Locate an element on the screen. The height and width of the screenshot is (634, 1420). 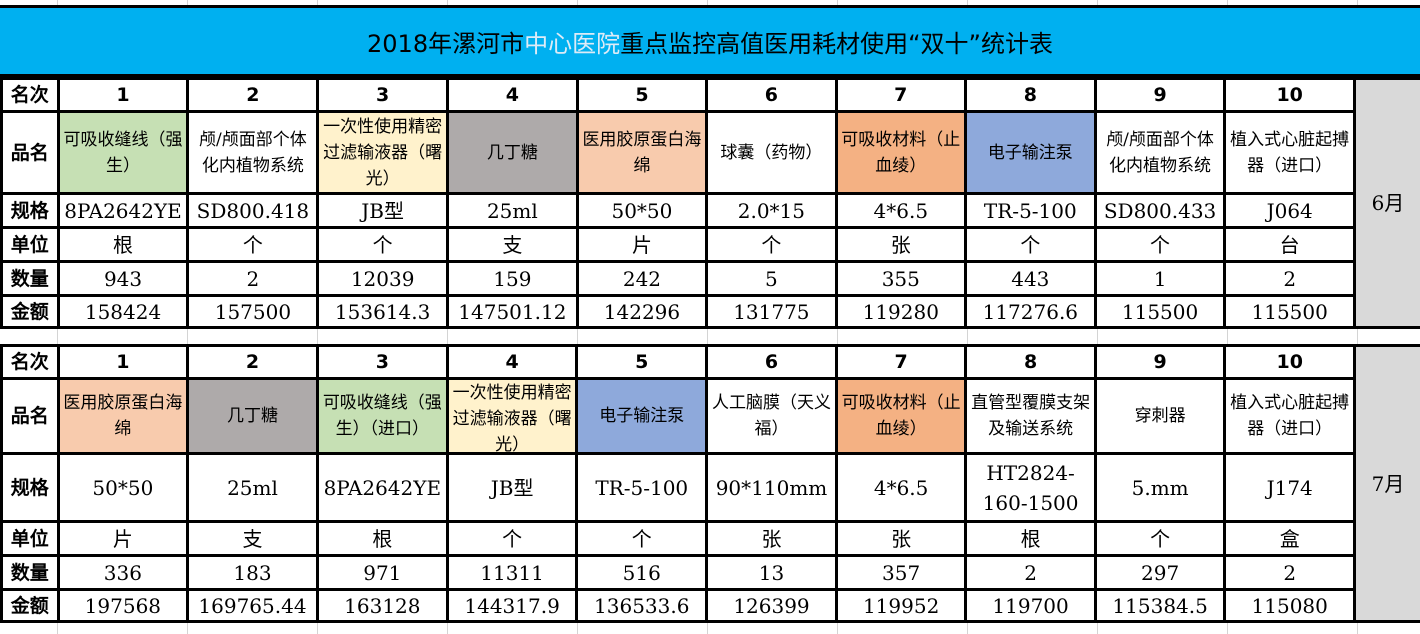
row-label-qty: 数量 is located at coordinates (30, 278).